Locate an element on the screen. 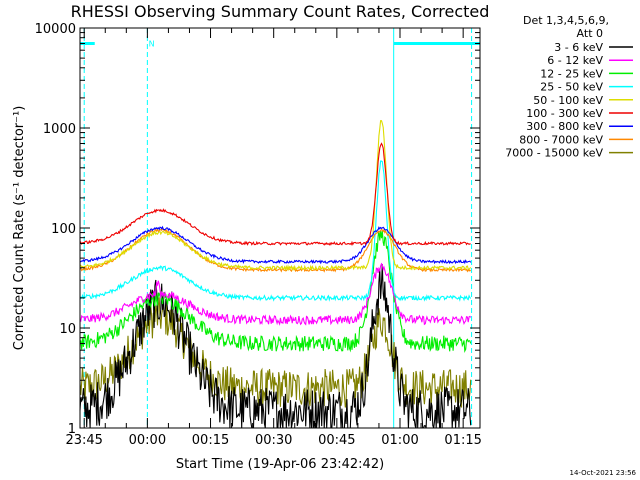 The width and height of the screenshot is (640, 480). legend-entry-label: 100 - 300 keV is located at coordinates (564, 113).